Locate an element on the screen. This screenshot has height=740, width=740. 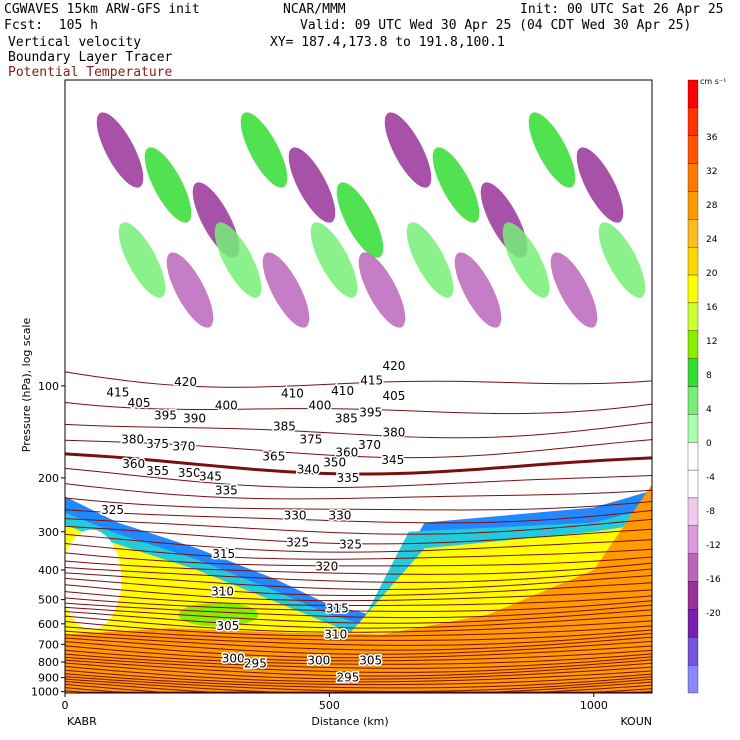
y-tick-label: 100 is located at coordinates (48, 386).